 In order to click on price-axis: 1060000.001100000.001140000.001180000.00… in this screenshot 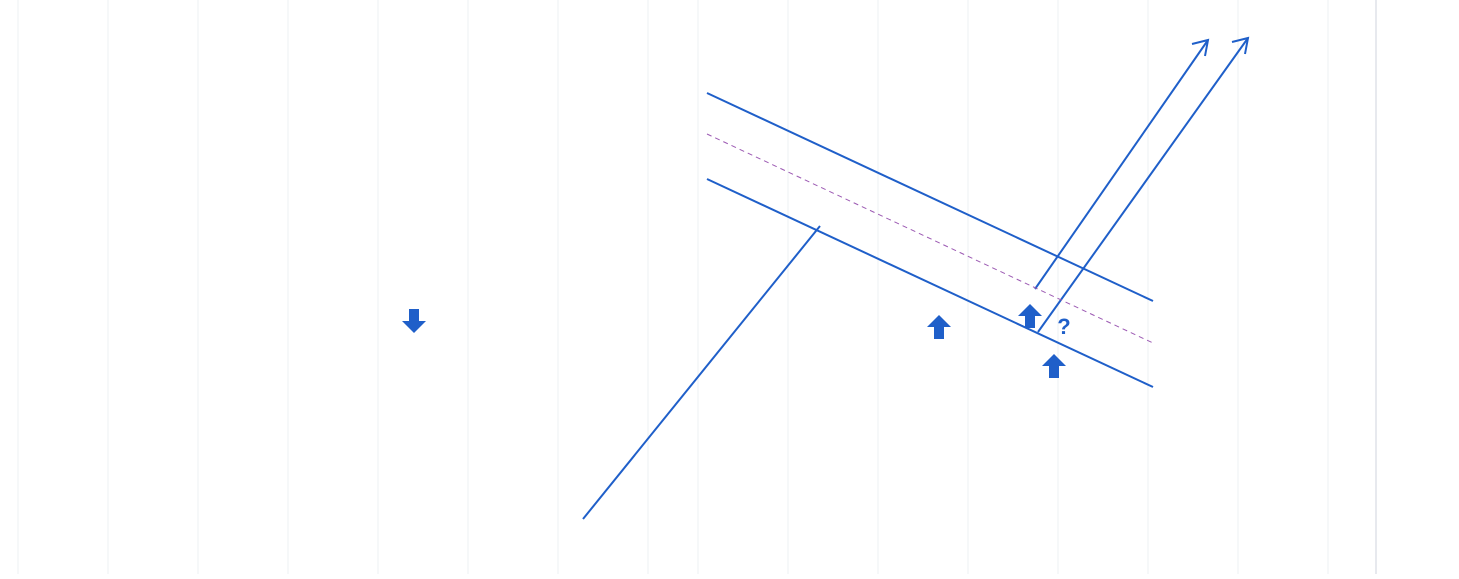, I will do `click(1410, 287)`.